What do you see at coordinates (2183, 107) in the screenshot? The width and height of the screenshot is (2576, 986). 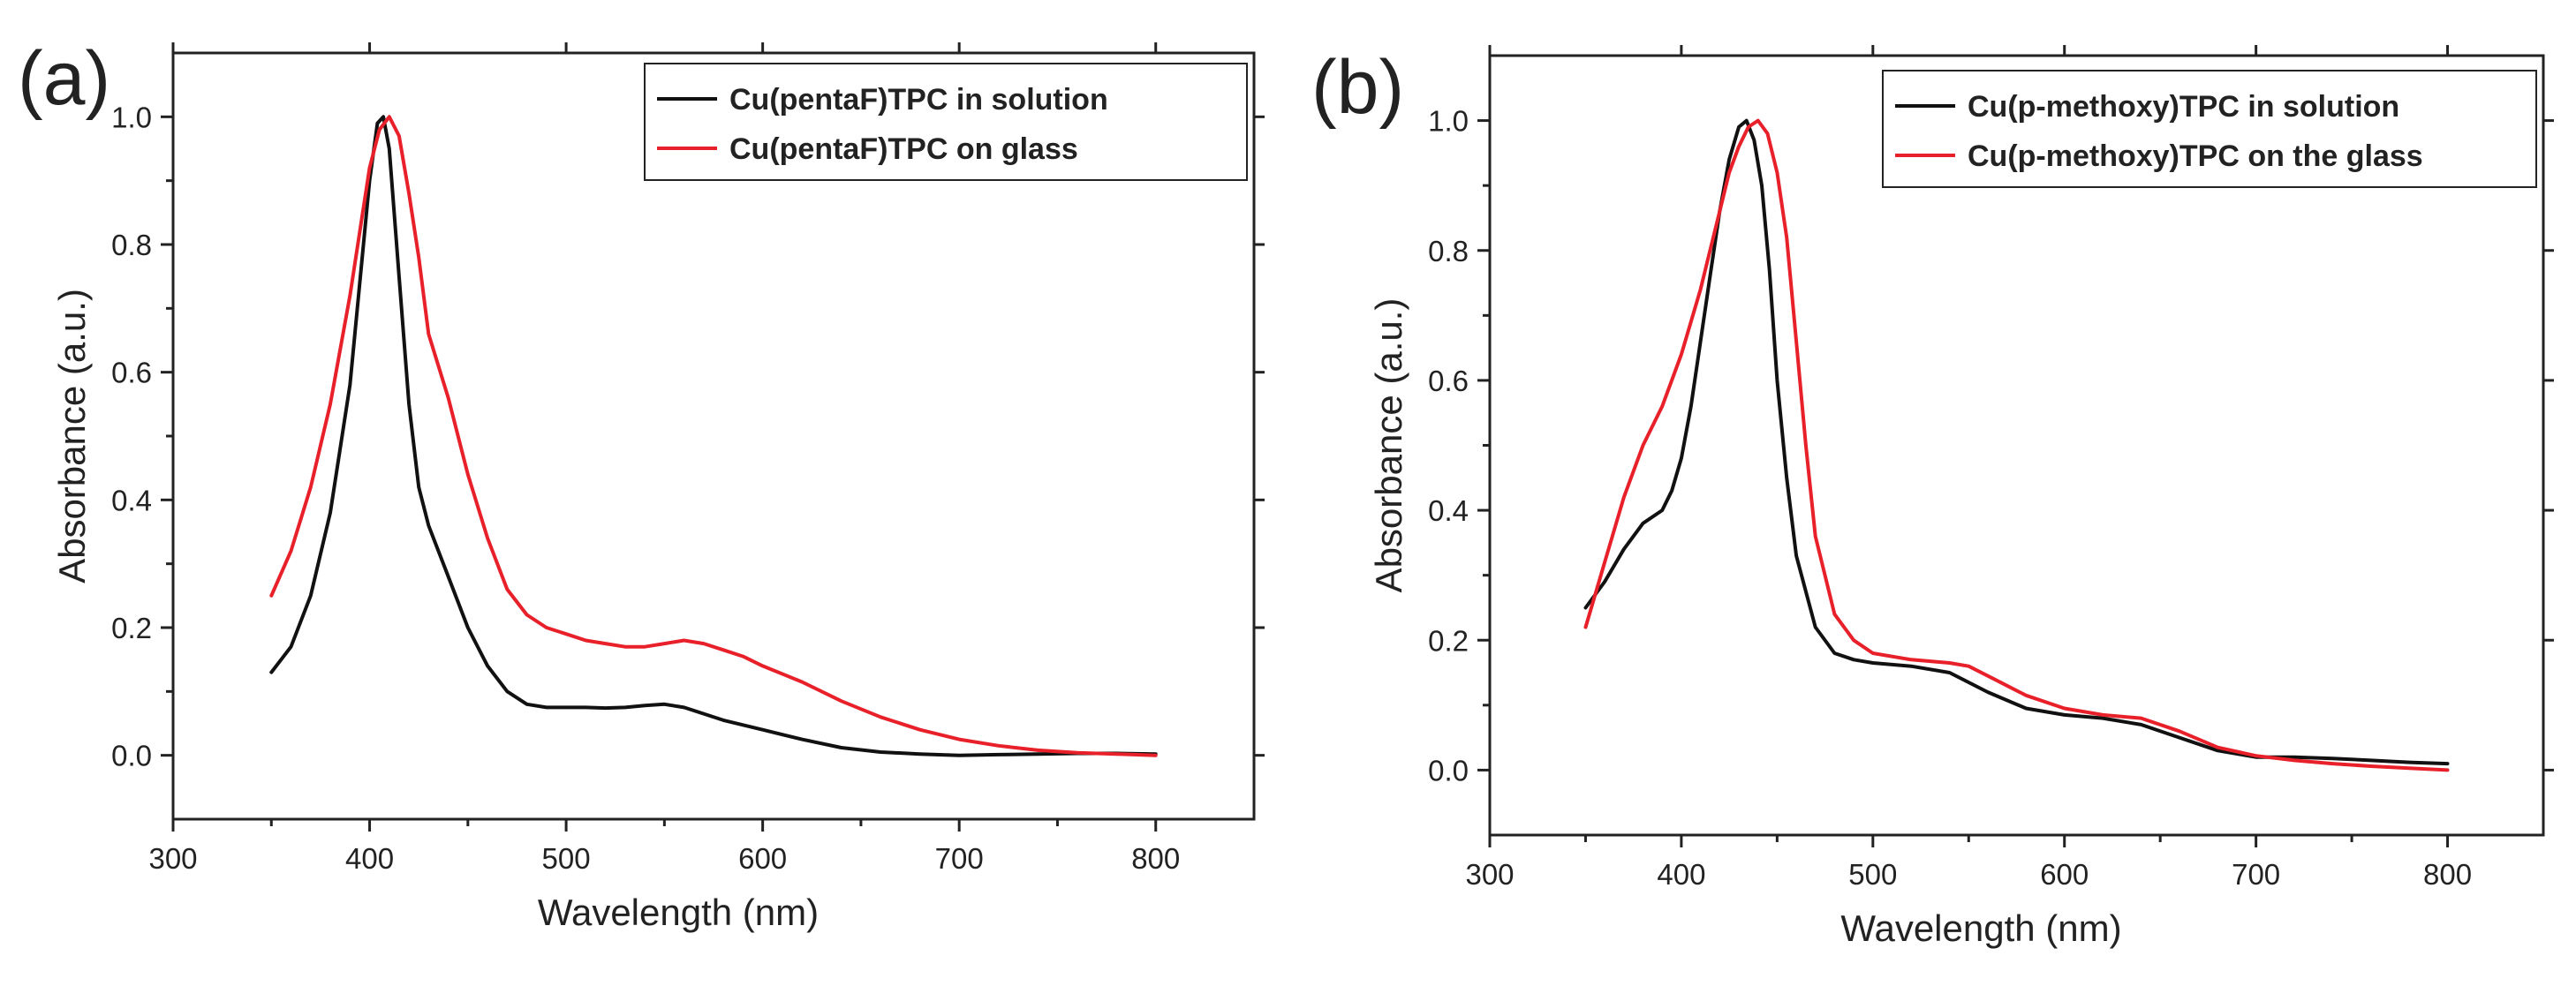 I see `legend-entry: Cu(p-methoxy)TPC in solution` at bounding box center [2183, 107].